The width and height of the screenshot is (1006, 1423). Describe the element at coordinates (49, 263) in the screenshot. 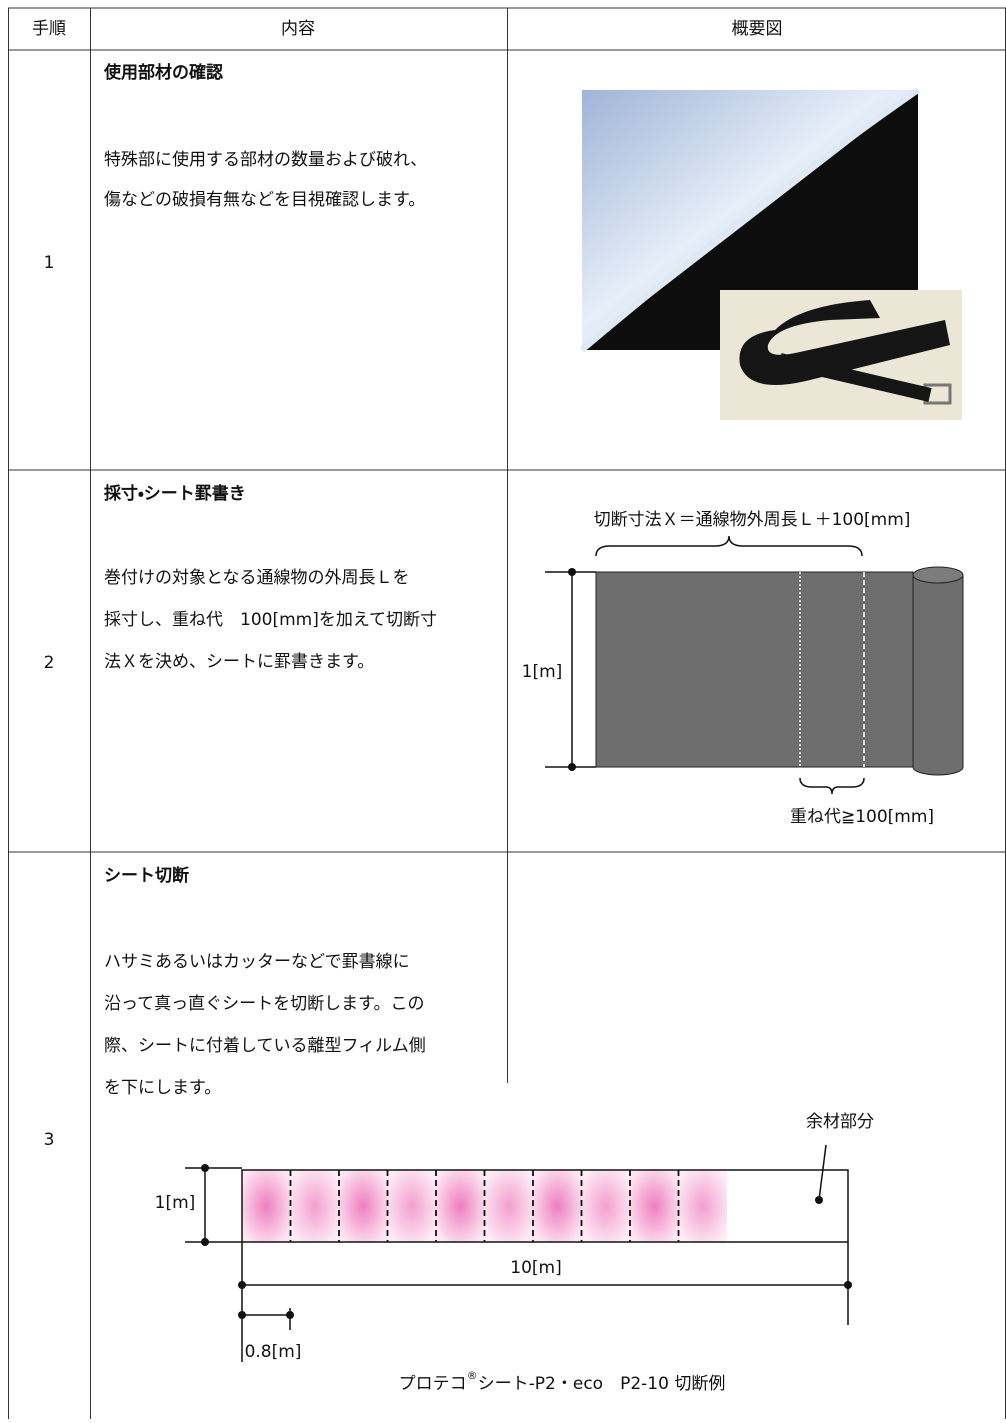

I see `step-number: 1` at that location.